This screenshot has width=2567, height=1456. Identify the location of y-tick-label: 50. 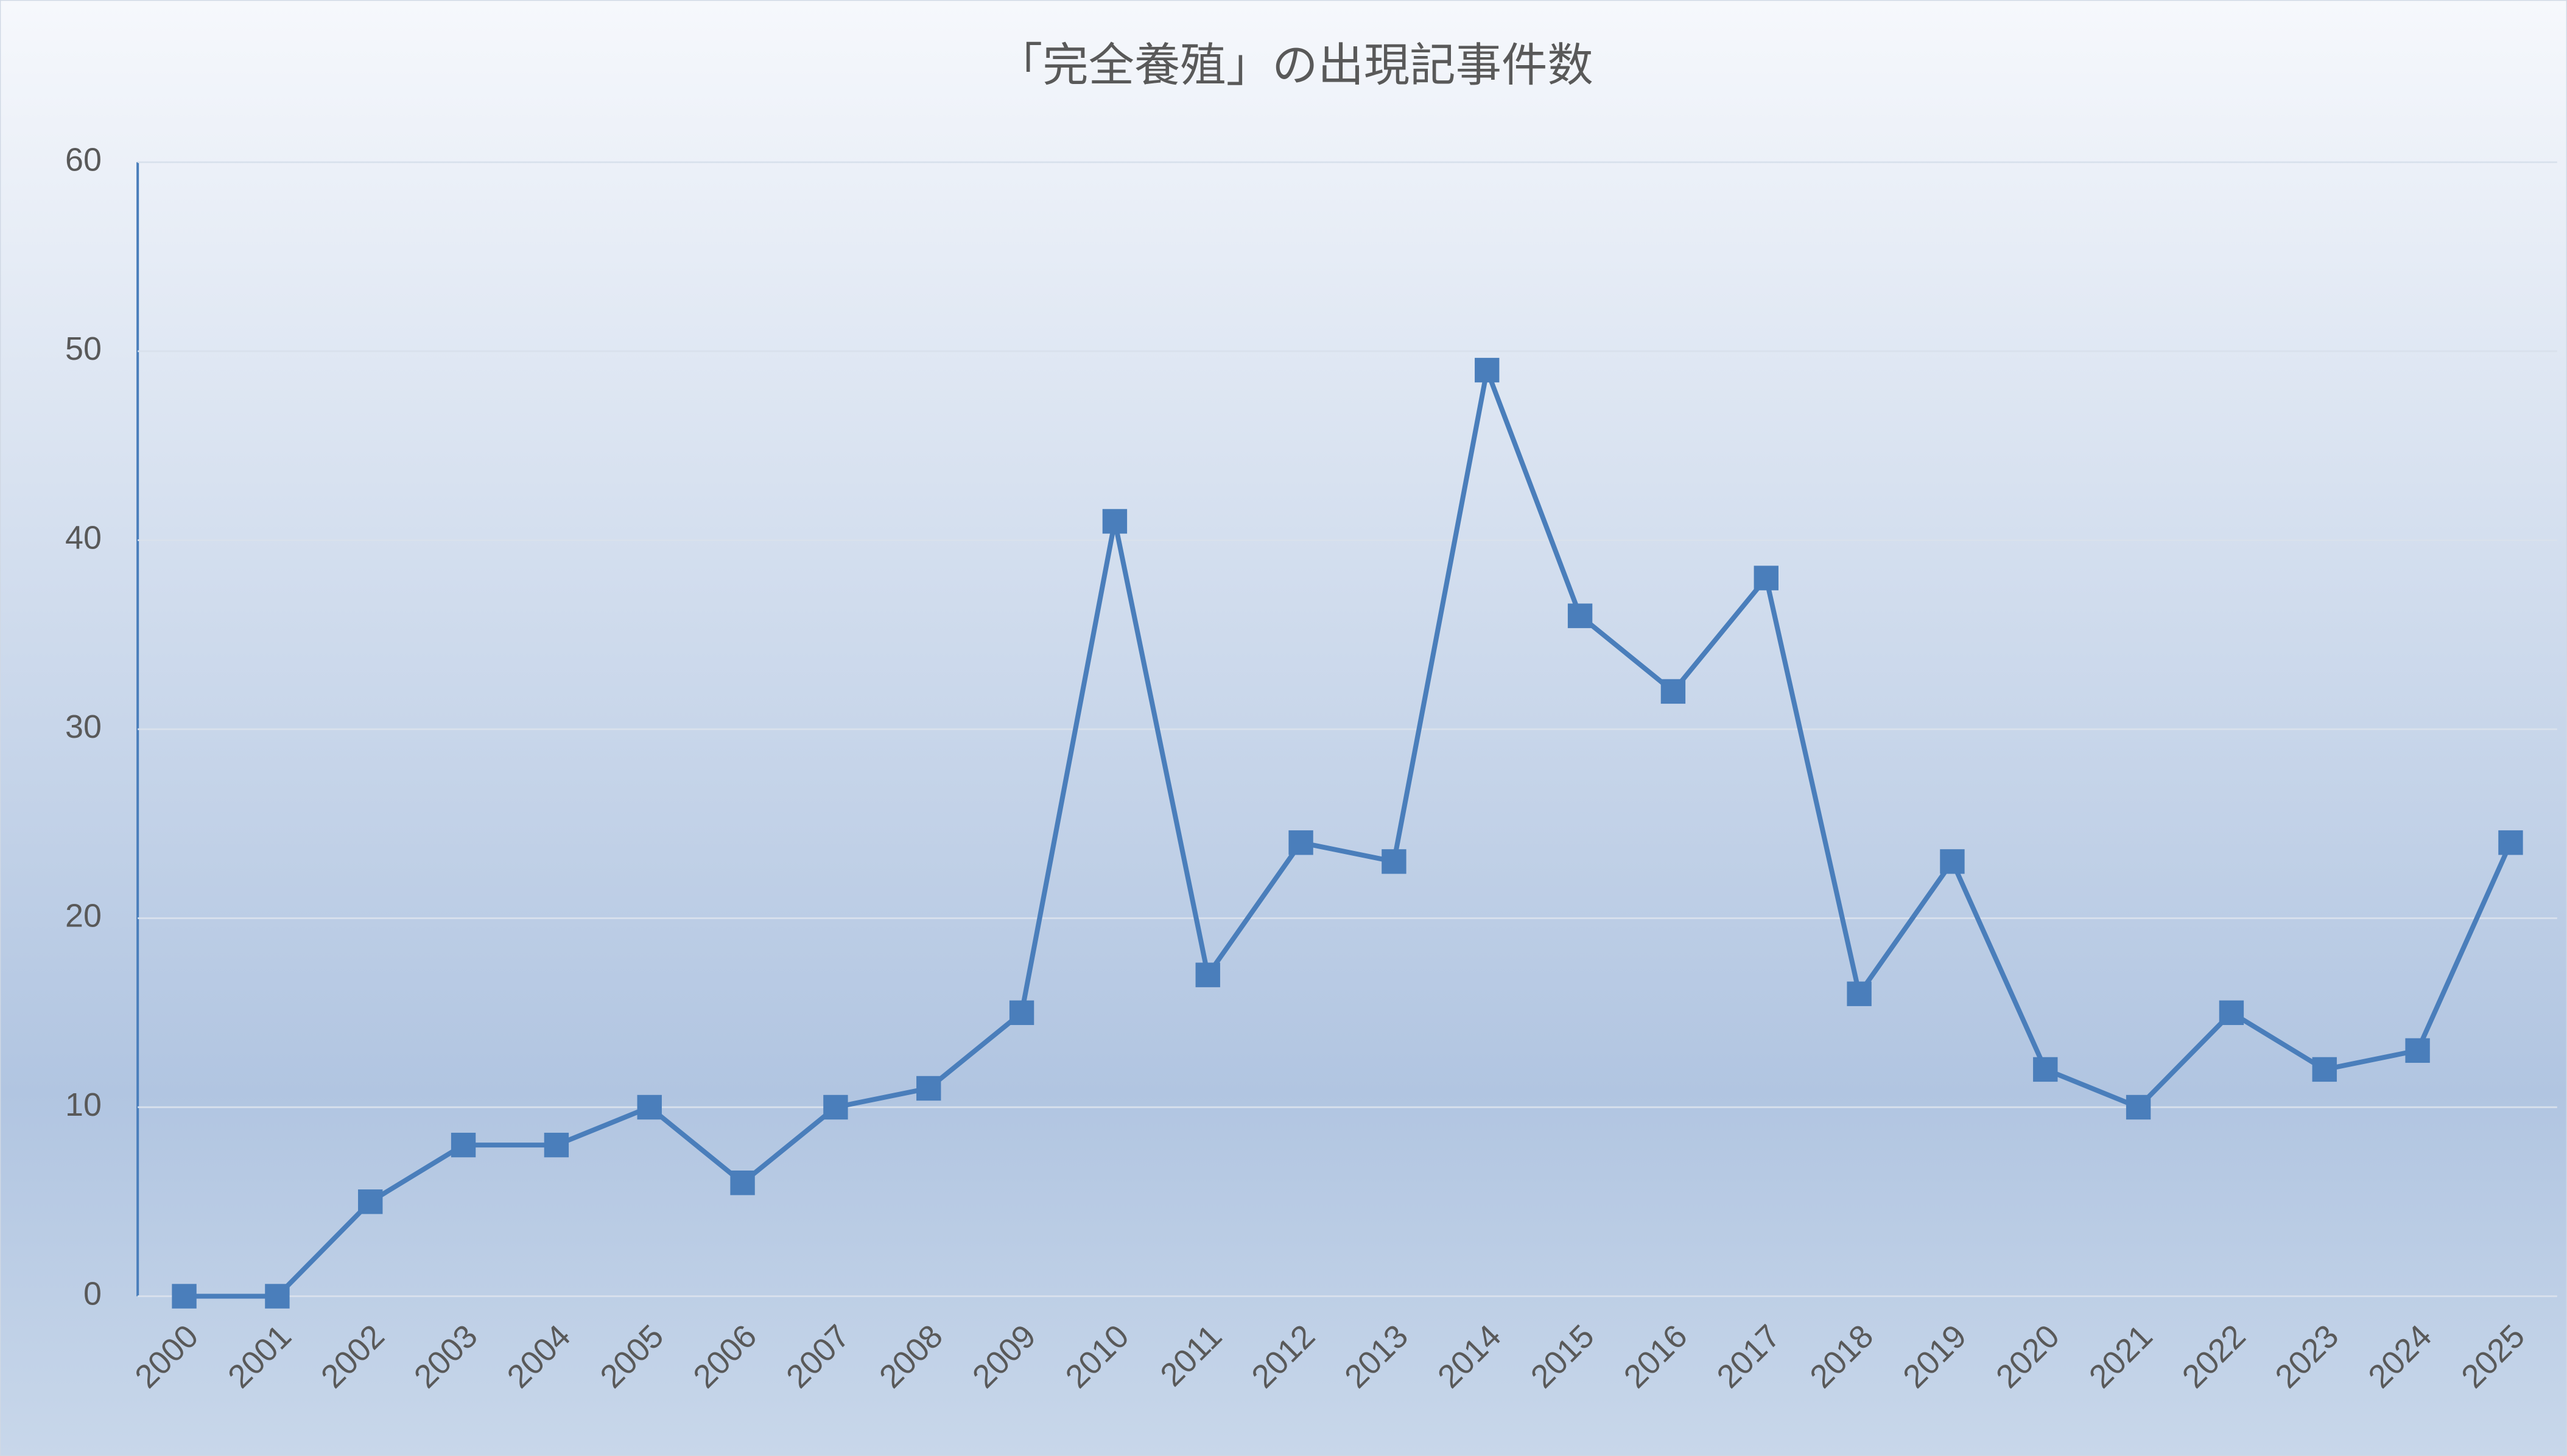
(83, 349).